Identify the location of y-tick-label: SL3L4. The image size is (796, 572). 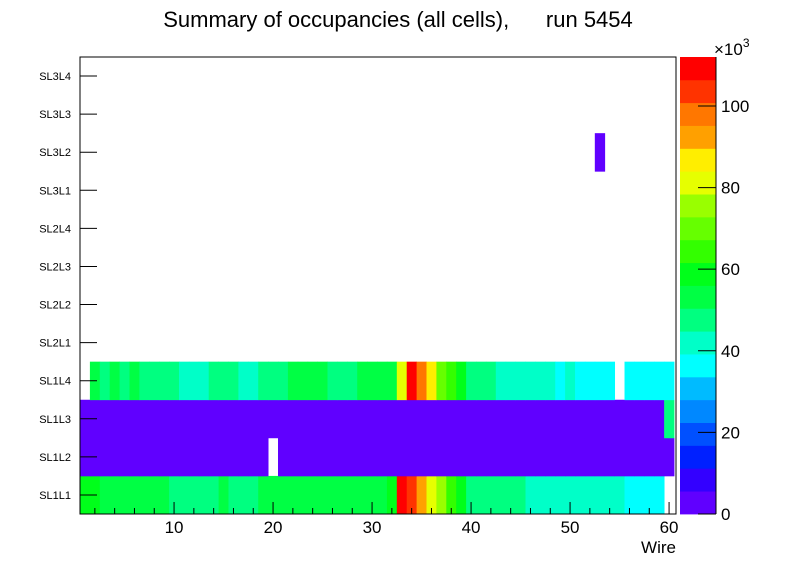
(55, 77).